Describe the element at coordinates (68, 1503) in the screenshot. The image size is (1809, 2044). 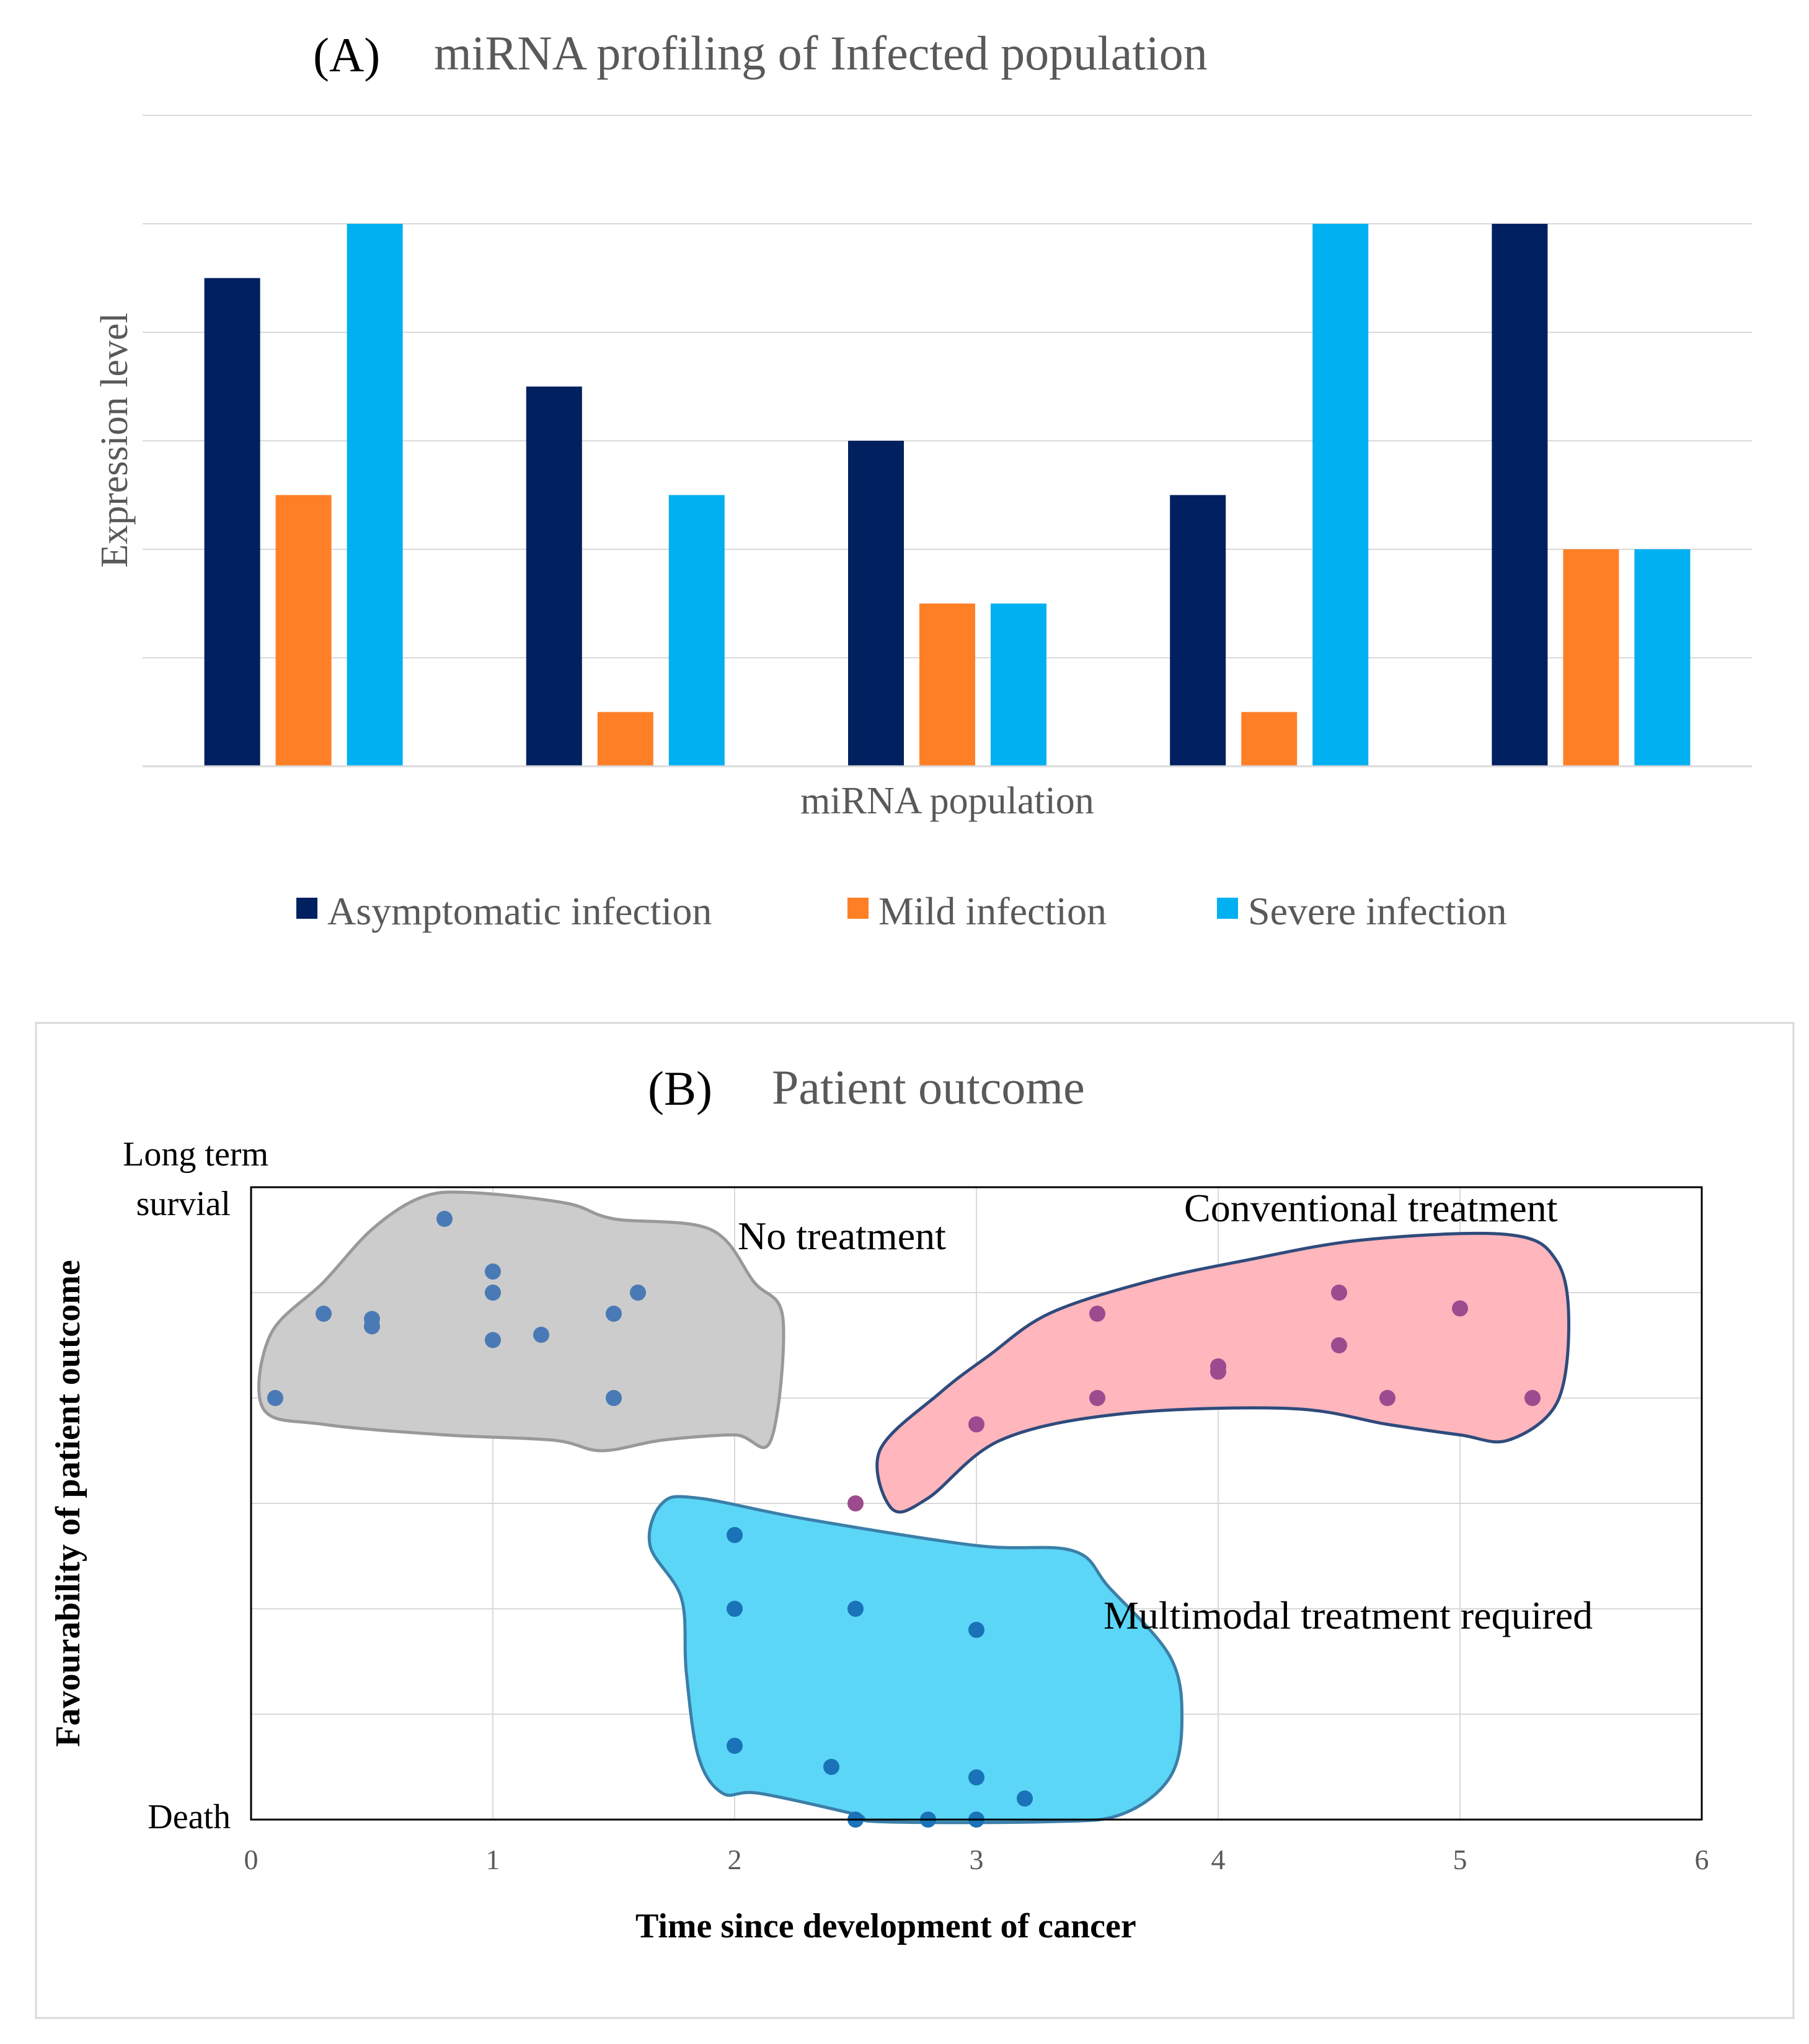
I see `panel-b-y-axis-label: Favourability of patient outcome` at that location.